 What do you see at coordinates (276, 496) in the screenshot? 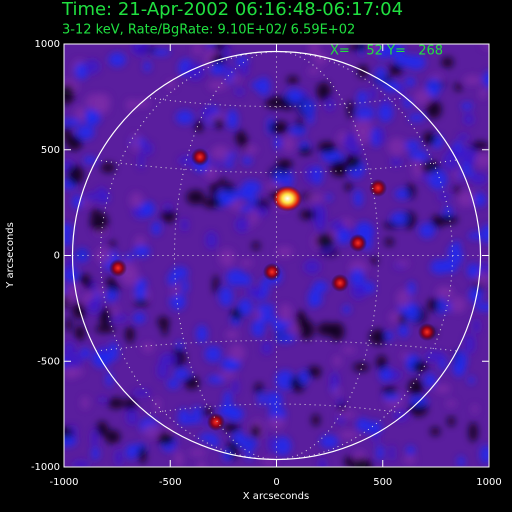
I see `x-axis-label: X arcseconds` at bounding box center [276, 496].